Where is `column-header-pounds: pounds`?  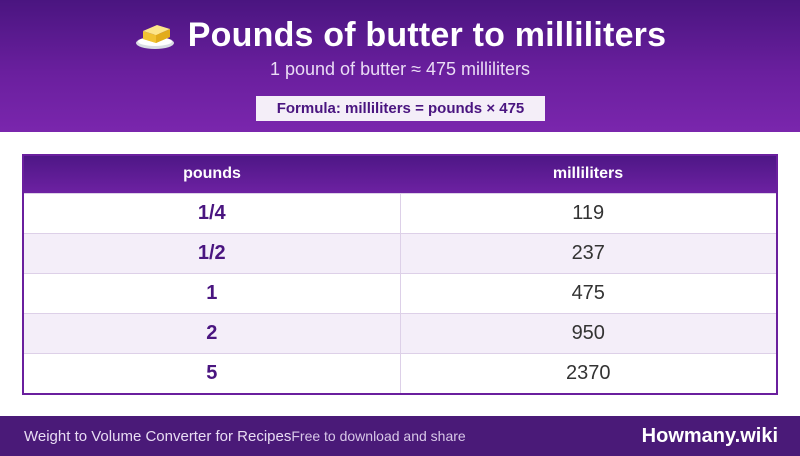
column-header-pounds: pounds is located at coordinates (212, 174).